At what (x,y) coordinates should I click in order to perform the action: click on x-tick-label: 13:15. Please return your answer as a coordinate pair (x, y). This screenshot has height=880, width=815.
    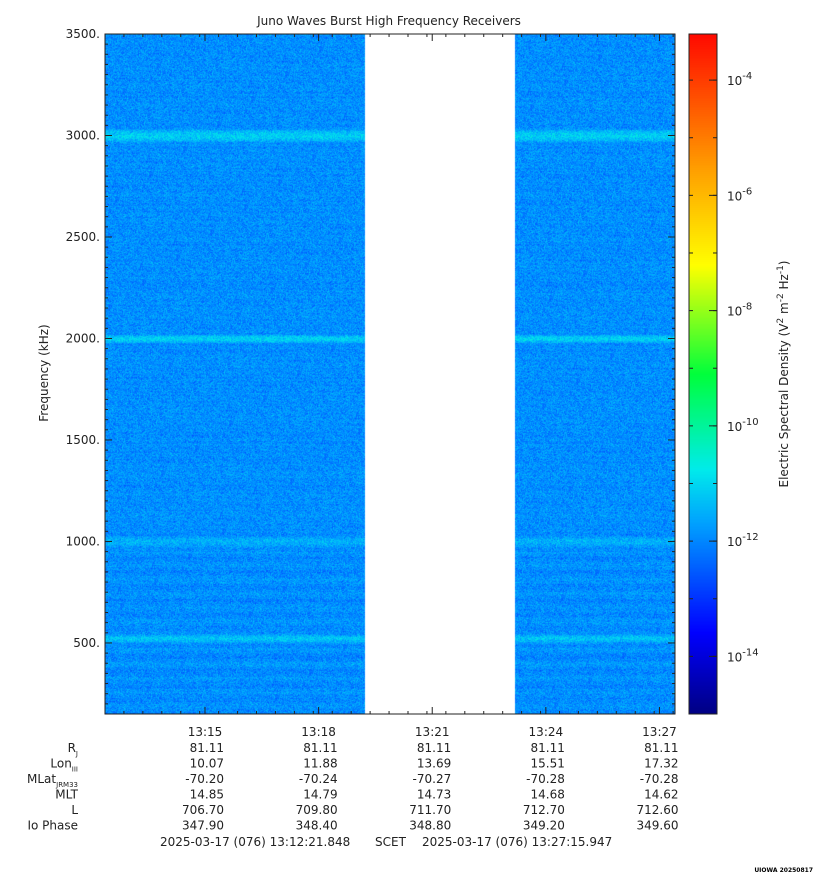
    Looking at the image, I should click on (205, 732).